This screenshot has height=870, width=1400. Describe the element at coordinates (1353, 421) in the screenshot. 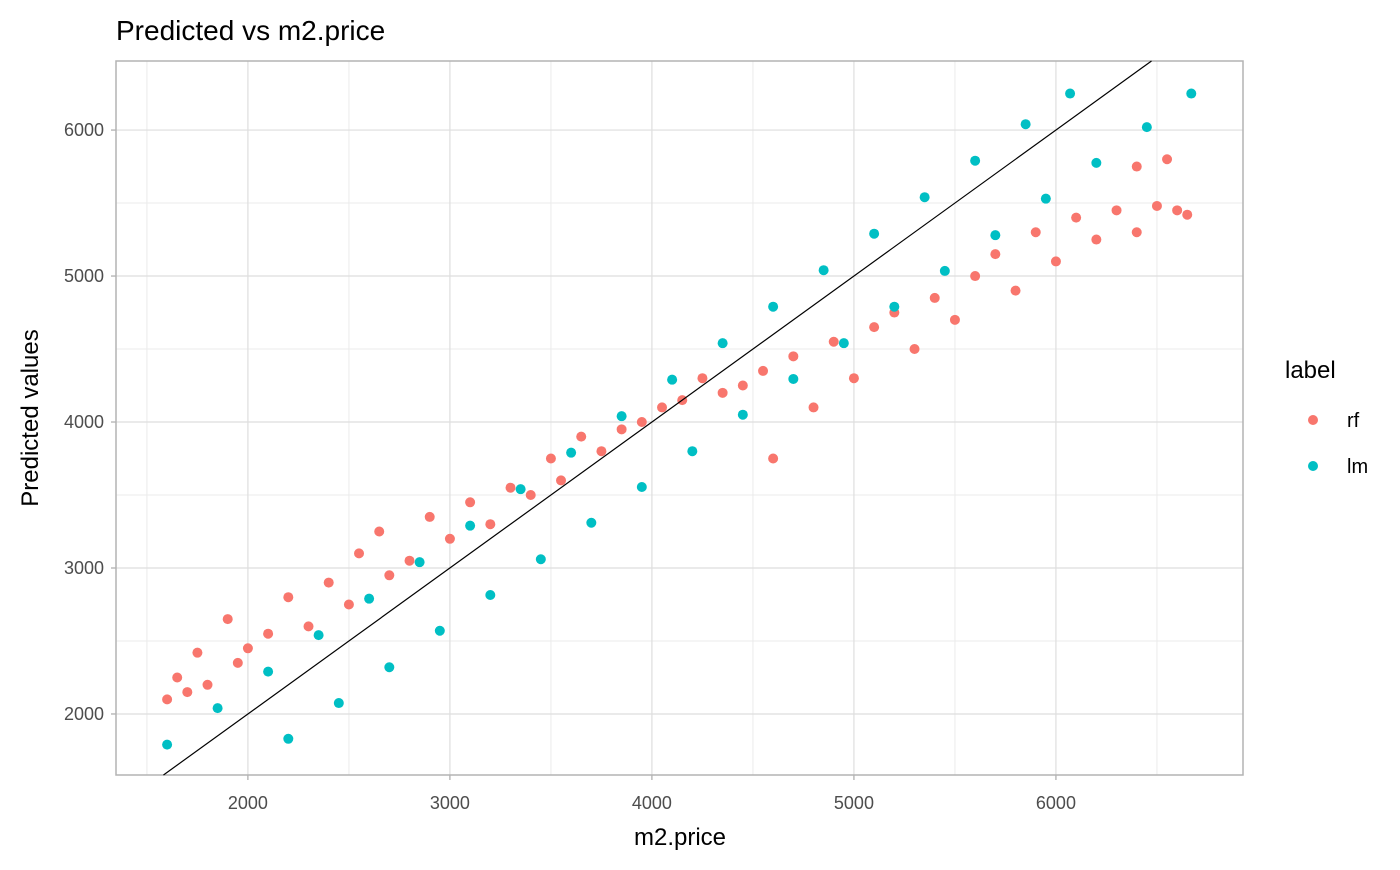

I see `legend-label: rf` at that location.